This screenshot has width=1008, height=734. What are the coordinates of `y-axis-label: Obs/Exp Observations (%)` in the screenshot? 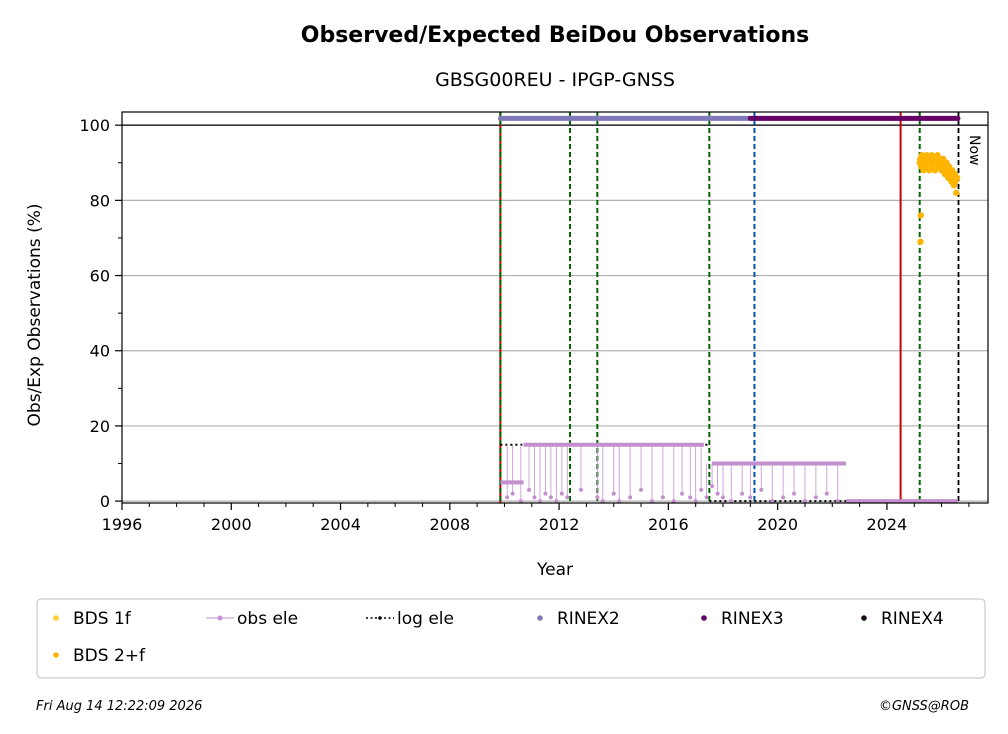 It's located at (35, 315).